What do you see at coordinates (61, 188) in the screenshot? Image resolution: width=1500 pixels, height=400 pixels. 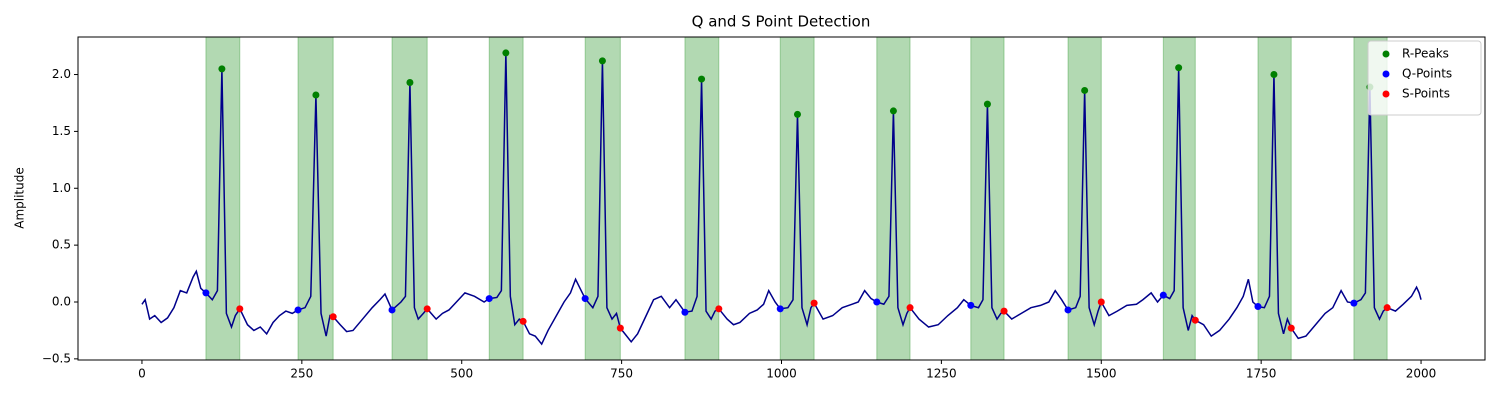 I see `y-tick-label: 1.0` at bounding box center [61, 188].